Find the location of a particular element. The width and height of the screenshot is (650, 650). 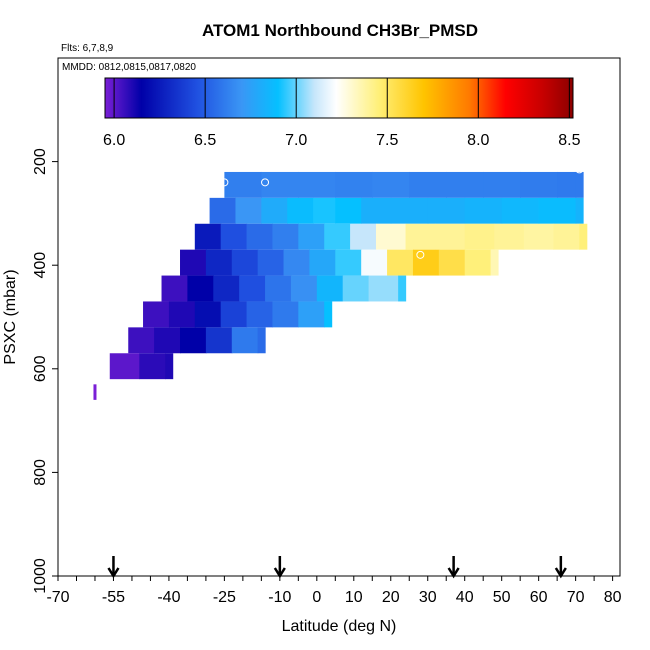

x-tick-label: -25 is located at coordinates (224, 597).